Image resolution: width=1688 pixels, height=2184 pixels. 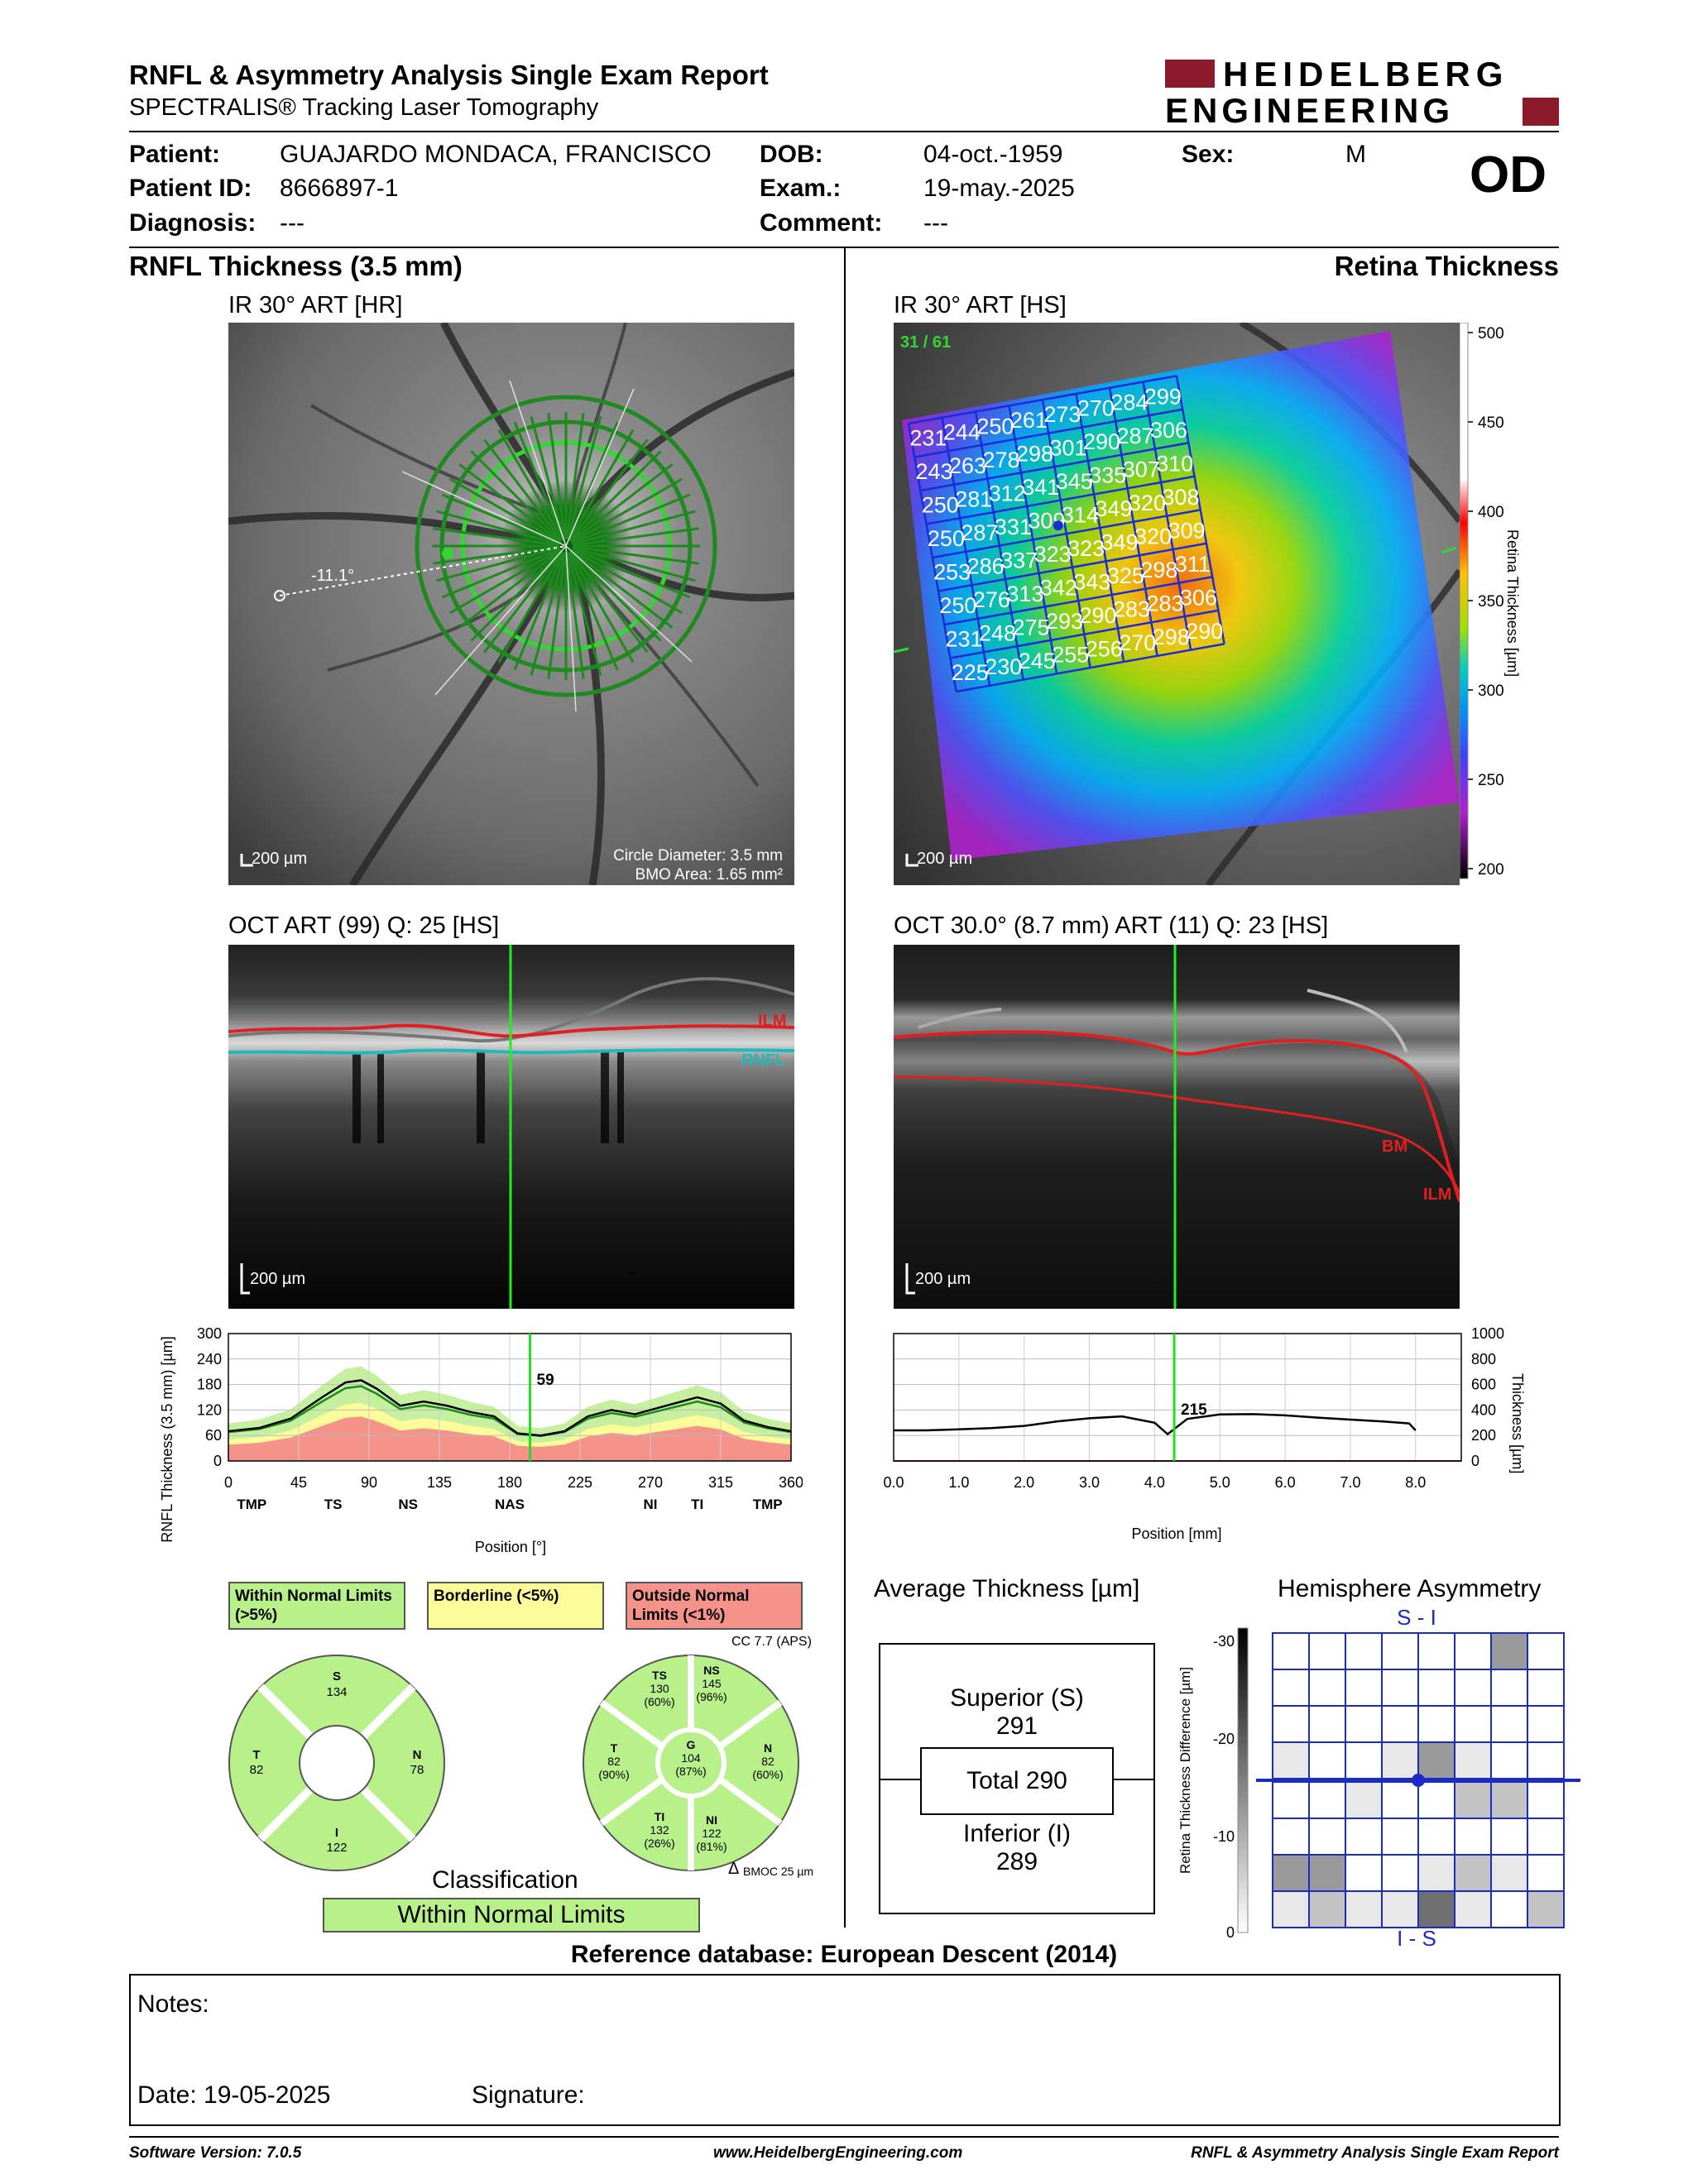 I want to click on map-cell-value: 349, so click(x=1113, y=508).